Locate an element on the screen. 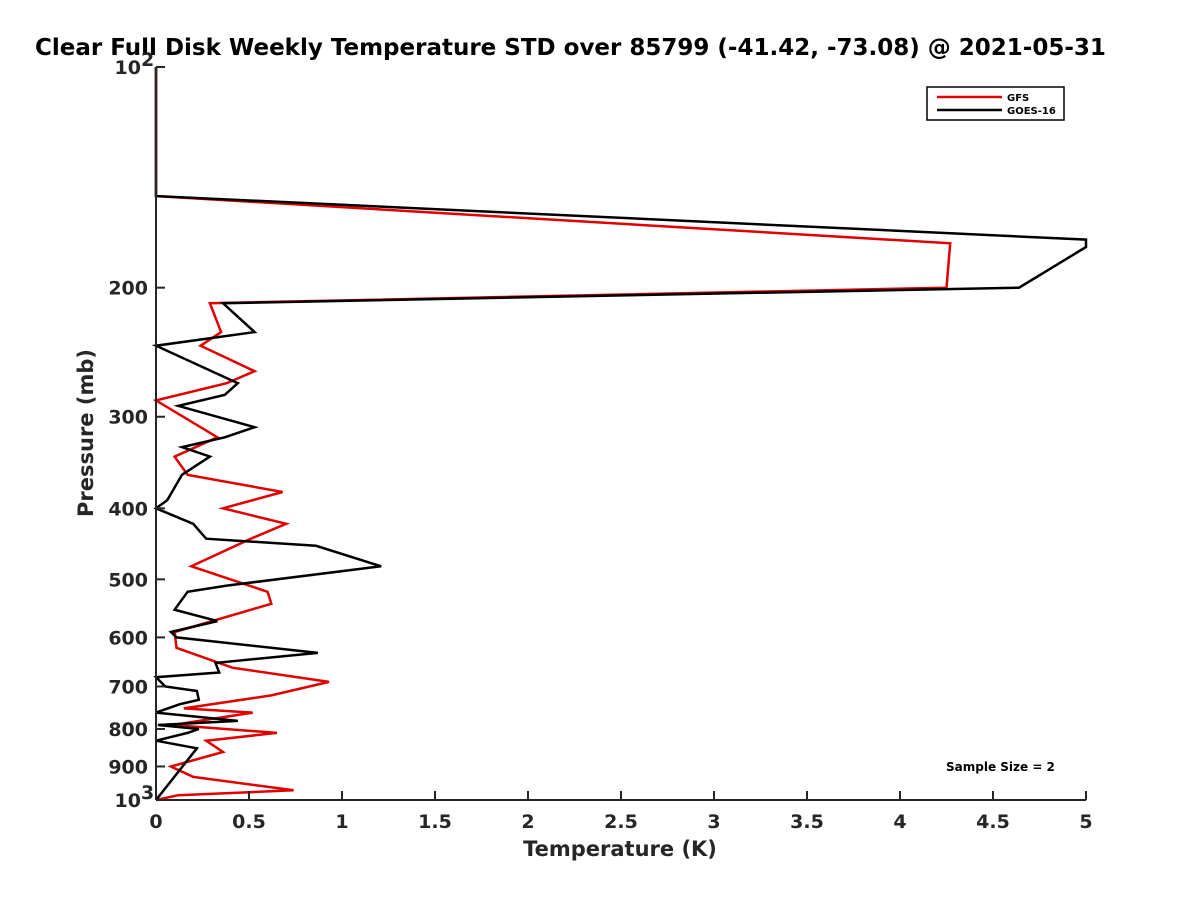  x-tick-label: 0 is located at coordinates (155, 822).